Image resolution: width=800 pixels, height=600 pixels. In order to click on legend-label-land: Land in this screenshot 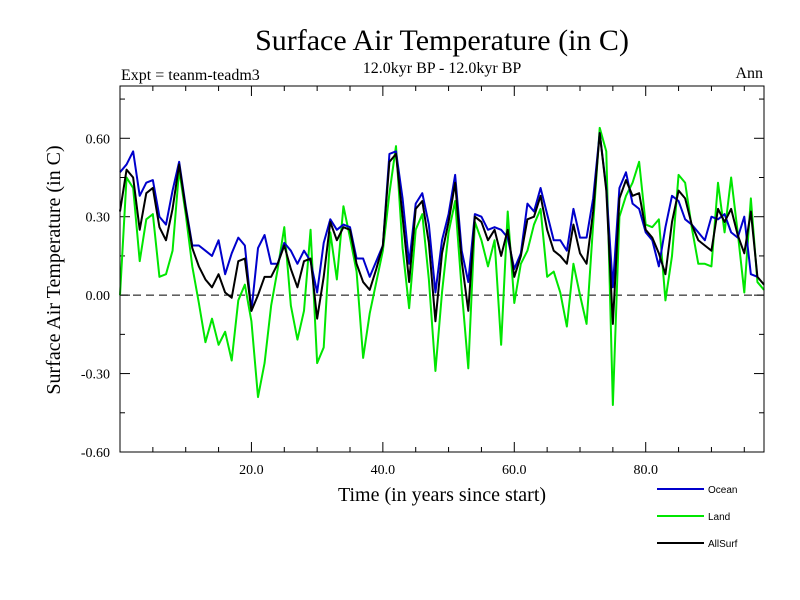, I will do `click(719, 517)`.